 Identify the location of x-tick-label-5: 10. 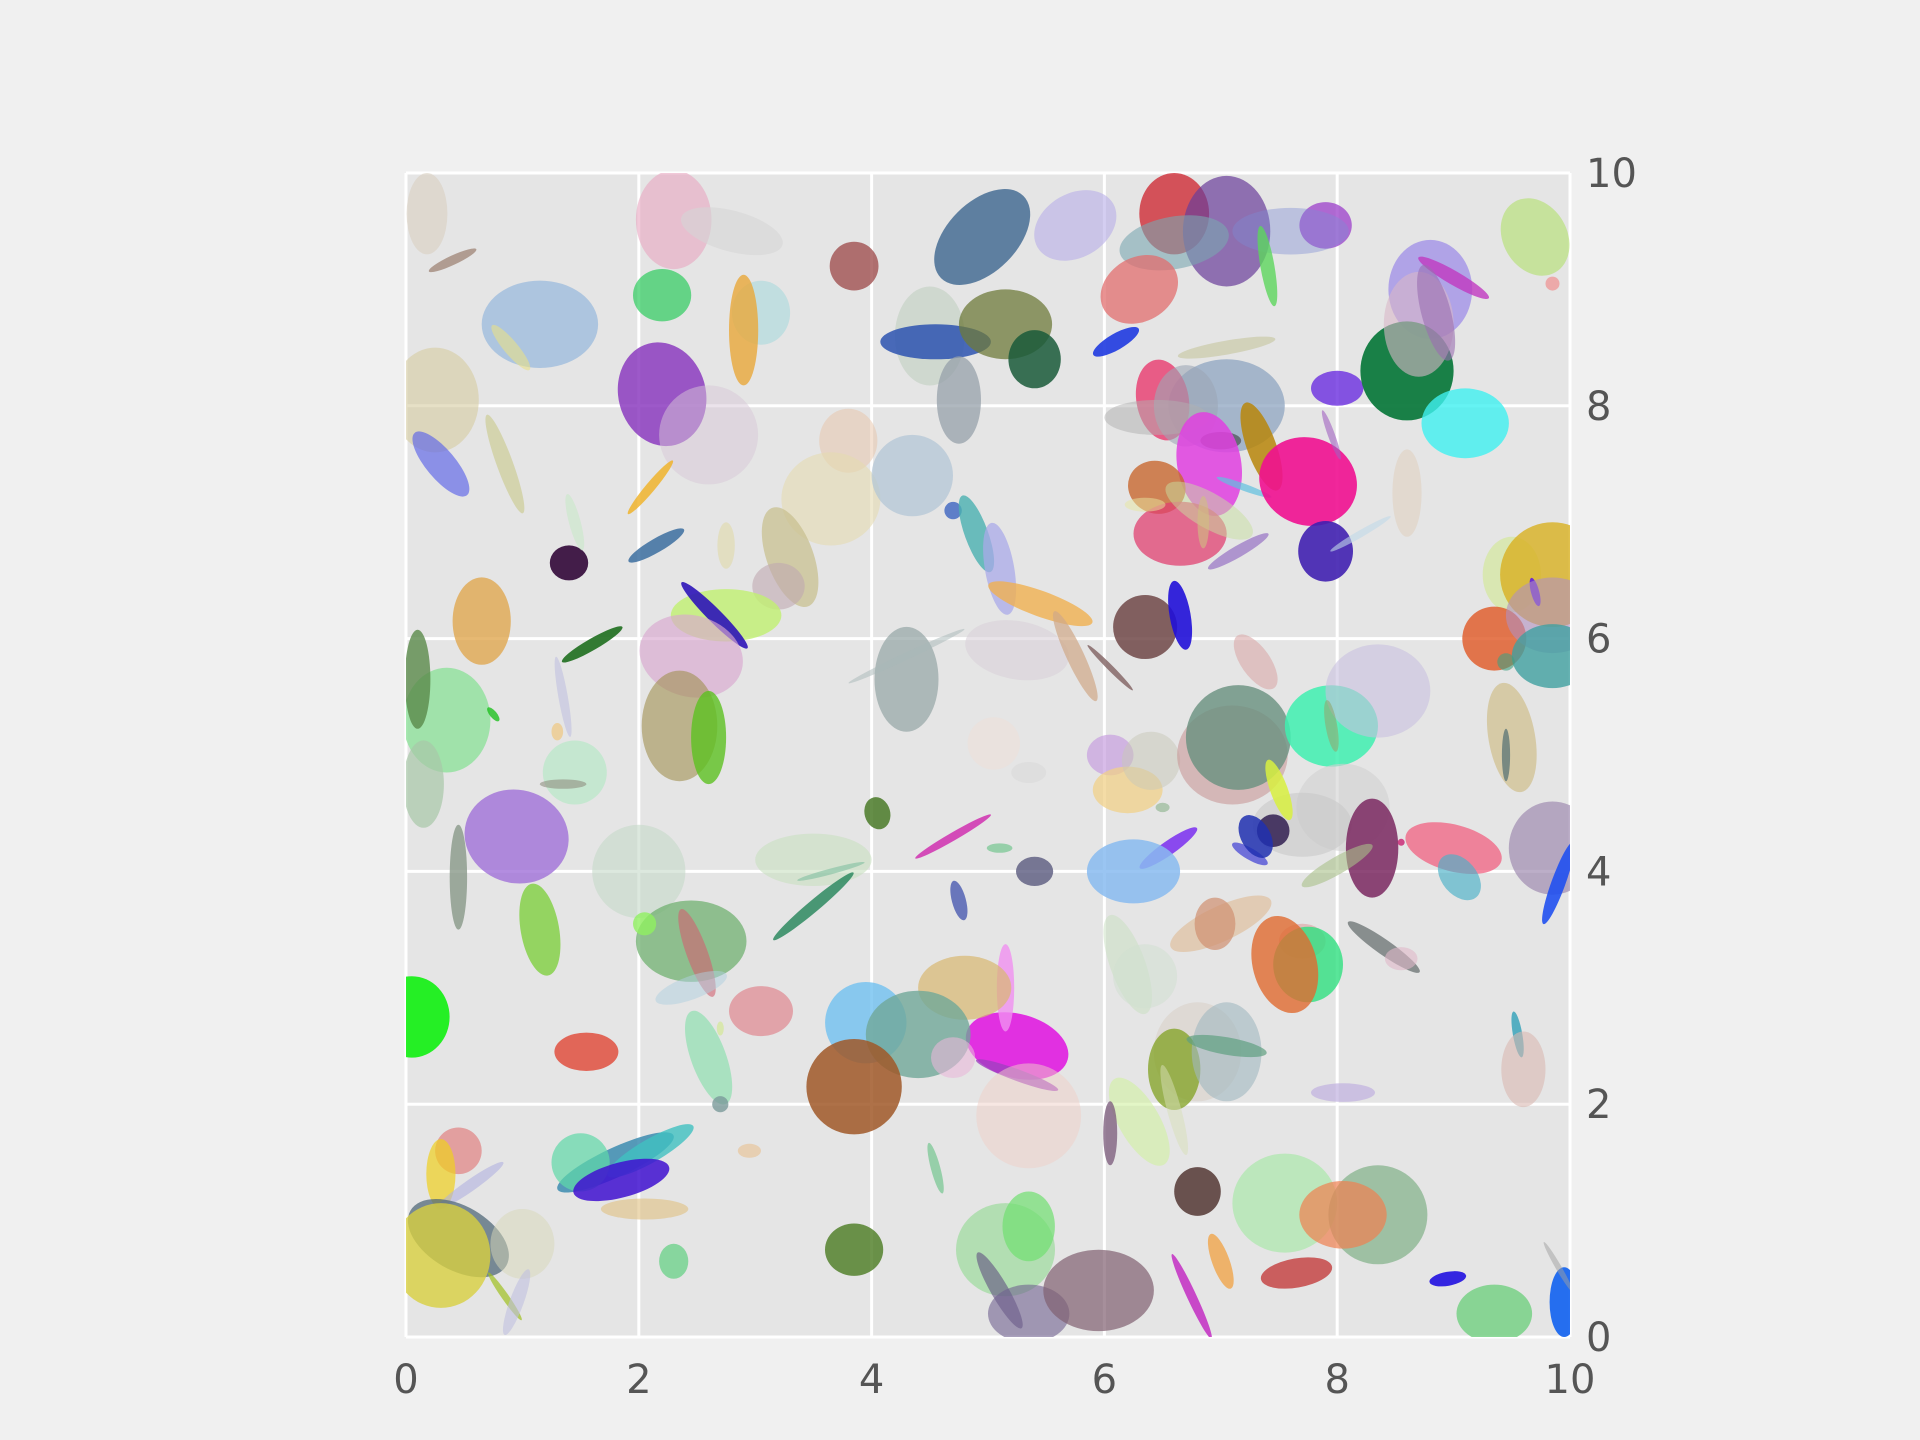
(1570, 1380).